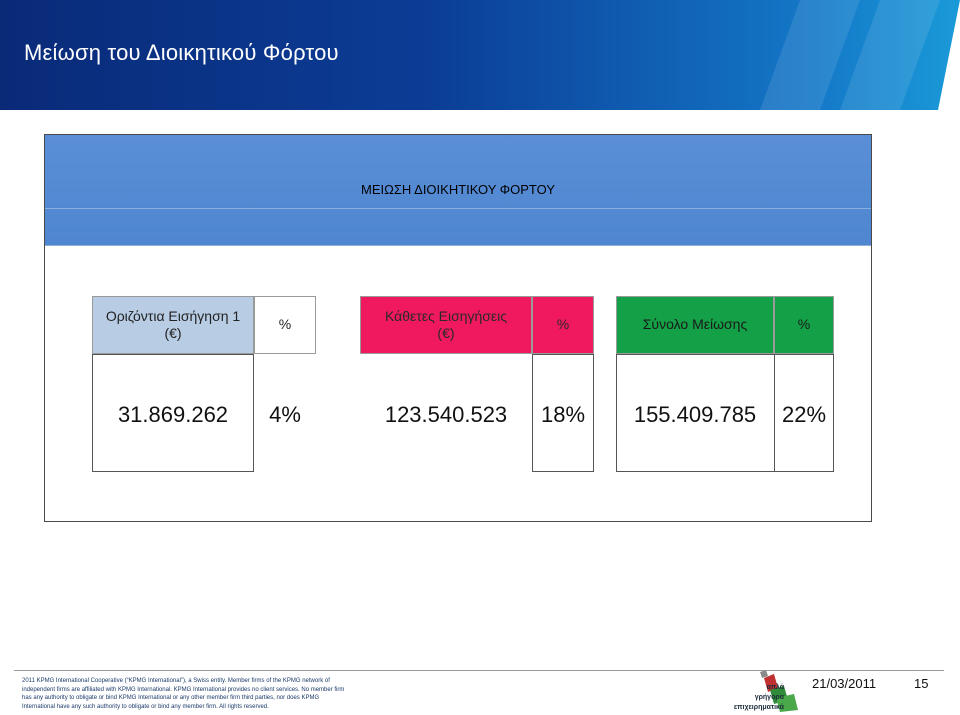  What do you see at coordinates (173, 325) in the screenshot?
I see `header-horizontal-proposal: Οριζόντια Εισήγηση 1 (€)` at bounding box center [173, 325].